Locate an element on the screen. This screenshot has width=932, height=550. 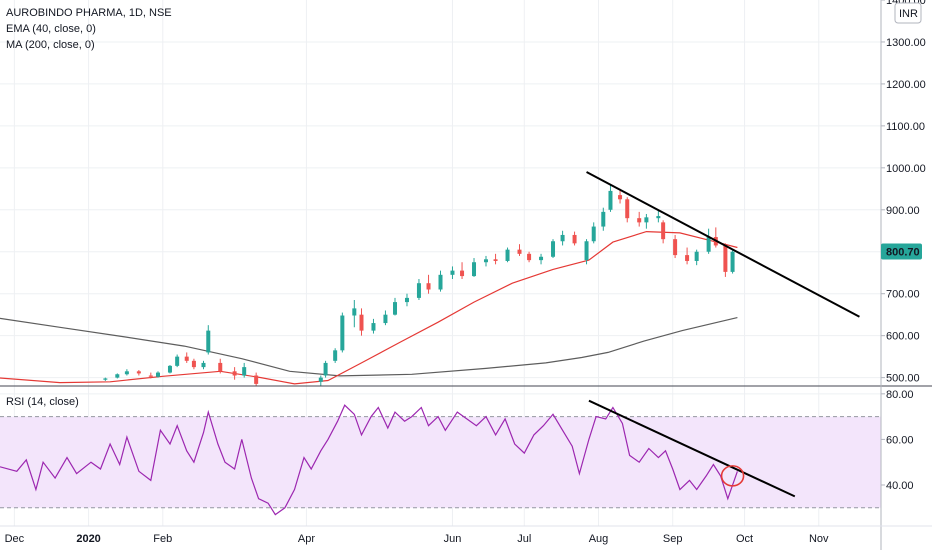
time-tick-label: Sep is located at coordinates (673, 539).